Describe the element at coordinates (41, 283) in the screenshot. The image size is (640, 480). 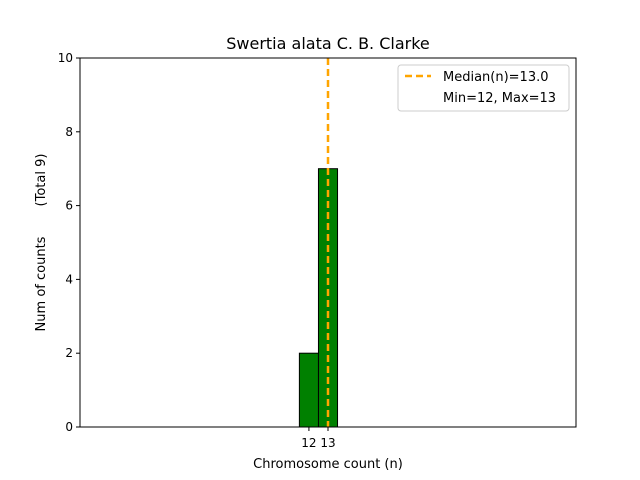
I see `y-axis-label: Num of counts` at that location.